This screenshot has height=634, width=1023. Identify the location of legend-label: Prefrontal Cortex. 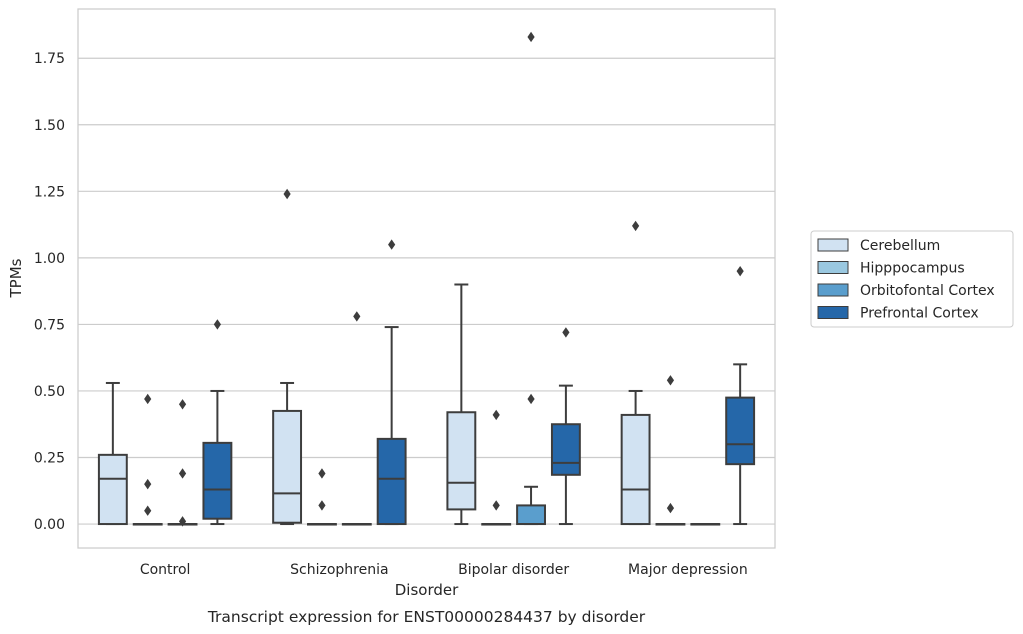
(919, 314).